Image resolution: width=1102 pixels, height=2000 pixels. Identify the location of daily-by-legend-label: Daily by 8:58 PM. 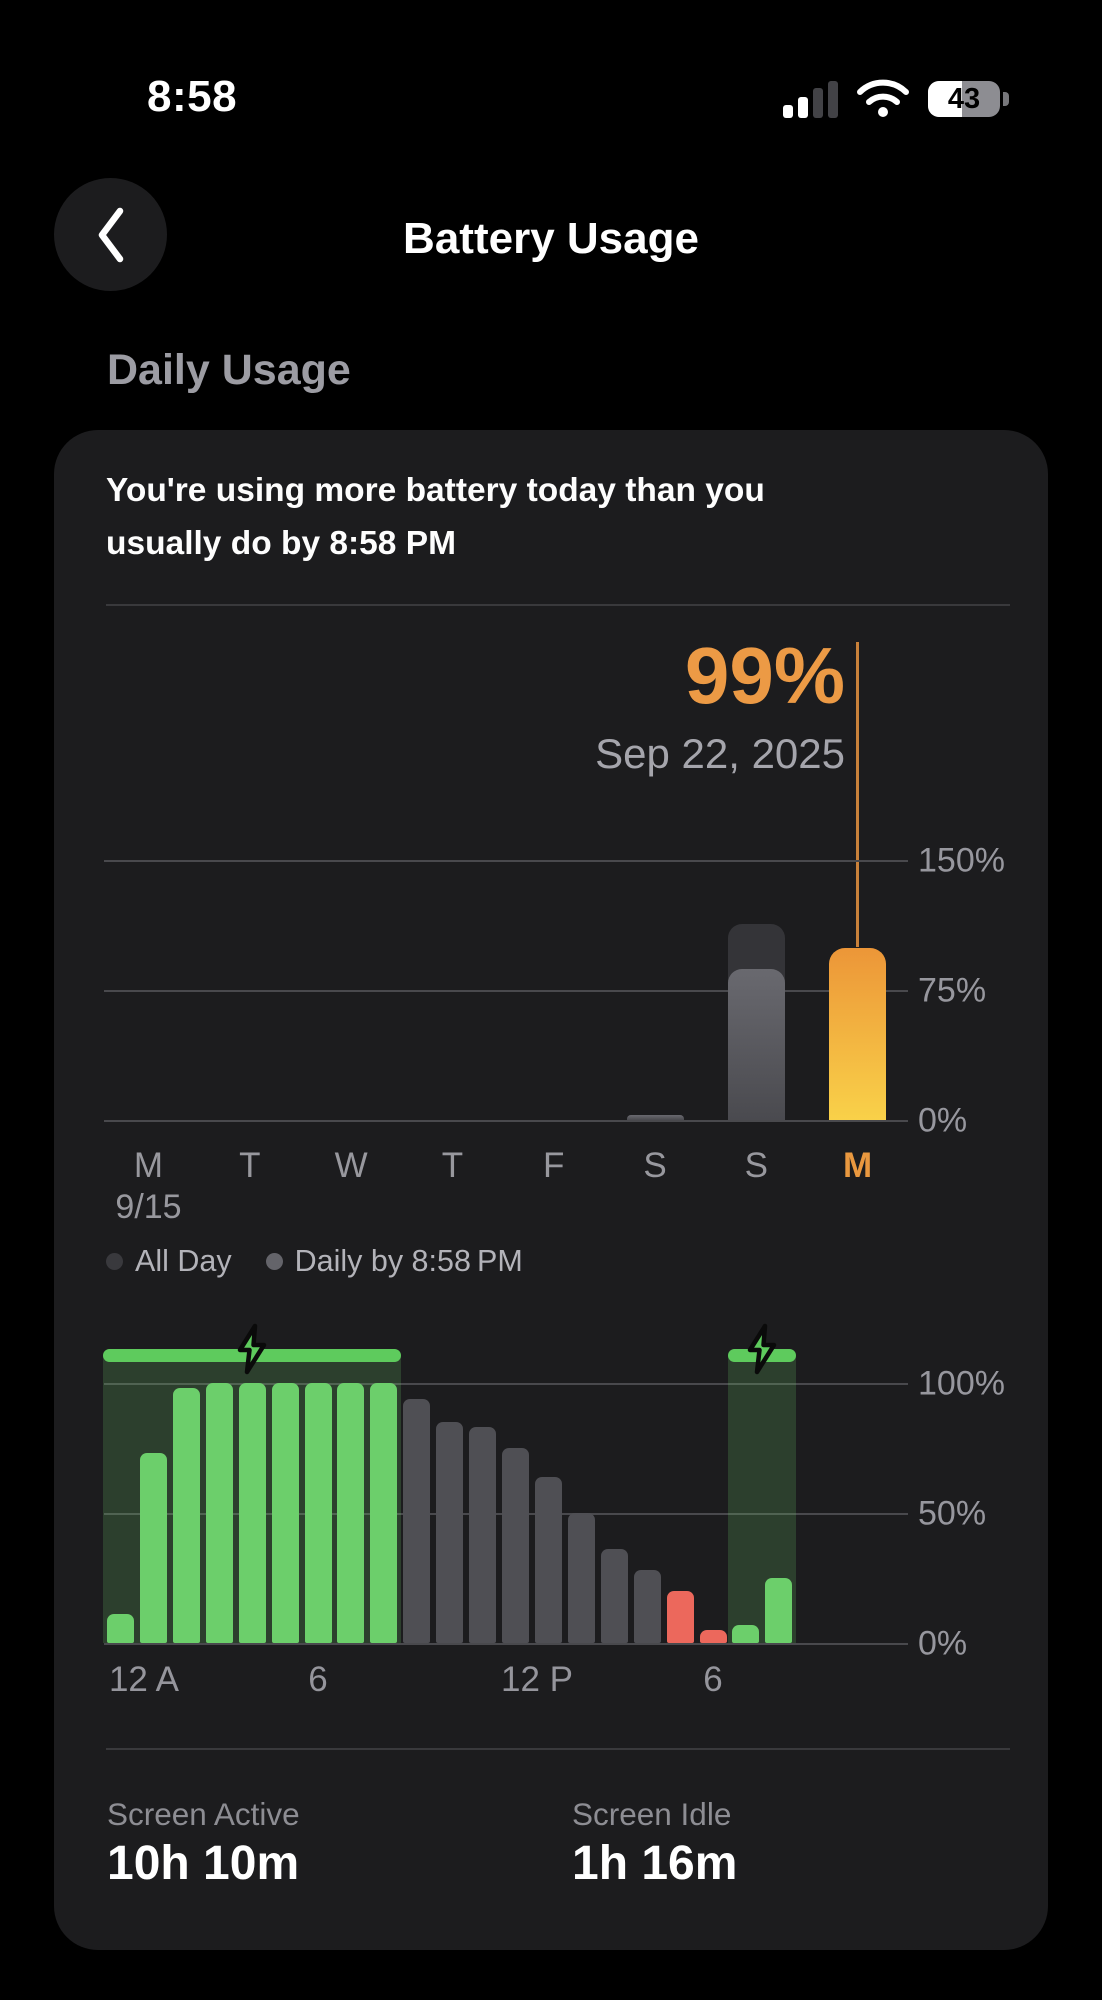
(408, 1261).